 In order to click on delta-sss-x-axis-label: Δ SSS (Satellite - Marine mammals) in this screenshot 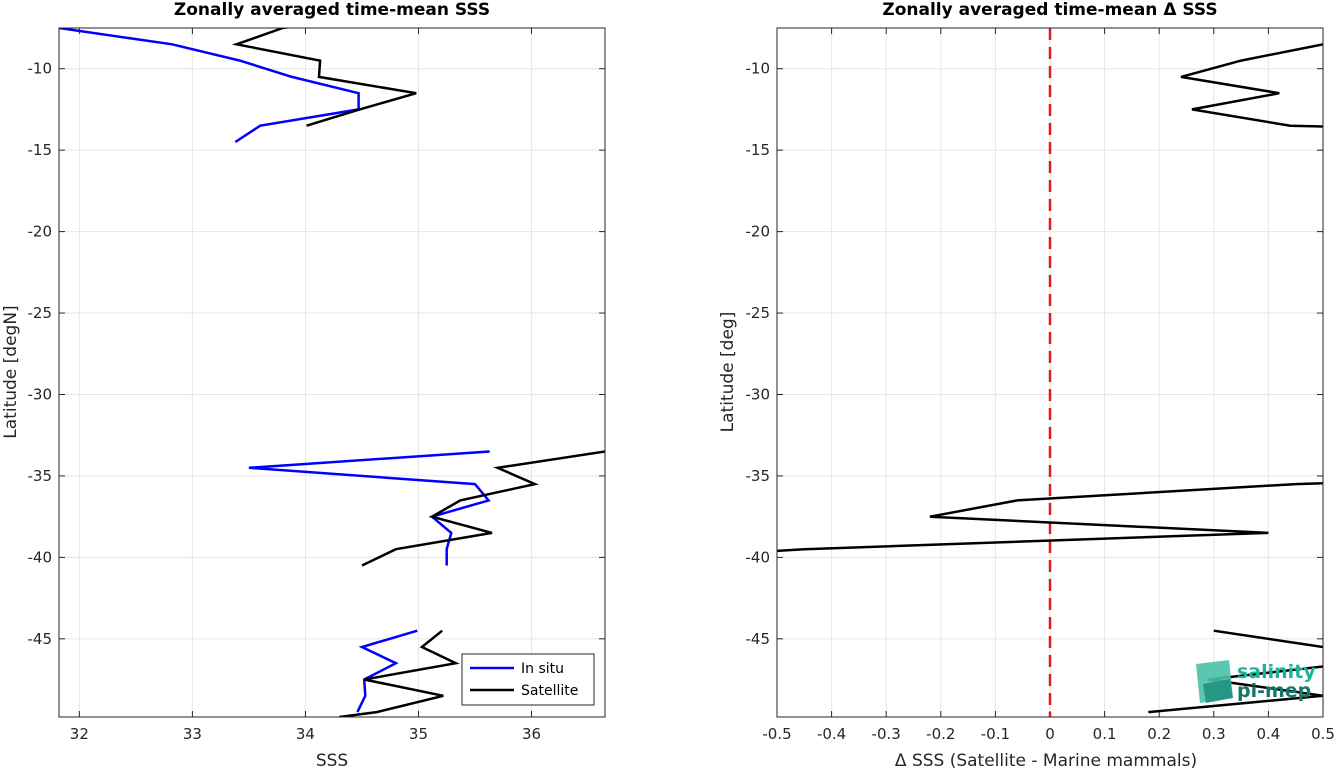, I will do `click(1046, 760)`.